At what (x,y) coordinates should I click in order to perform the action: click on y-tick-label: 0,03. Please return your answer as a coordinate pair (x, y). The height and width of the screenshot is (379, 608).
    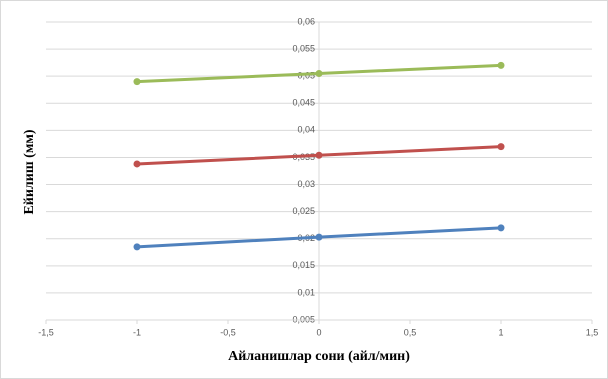
    Looking at the image, I should click on (306, 184).